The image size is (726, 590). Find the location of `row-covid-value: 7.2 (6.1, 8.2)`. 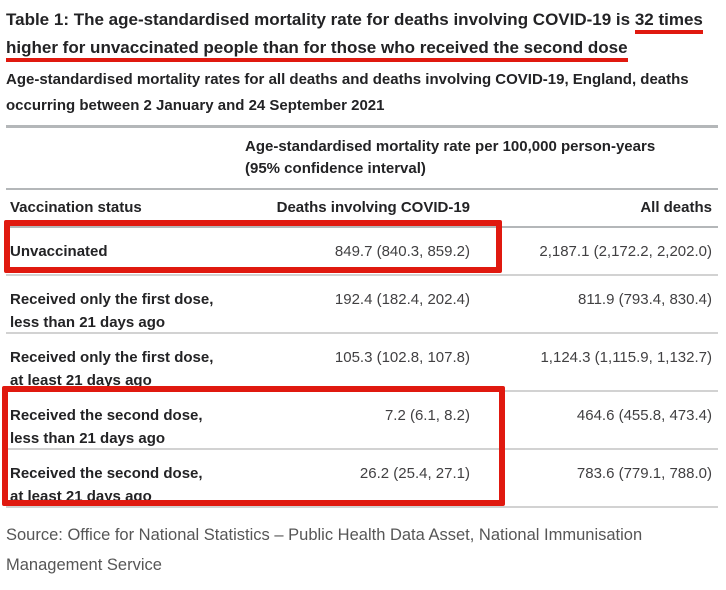

row-covid-value: 7.2 (6.1, 8.2) is located at coordinates (427, 415).